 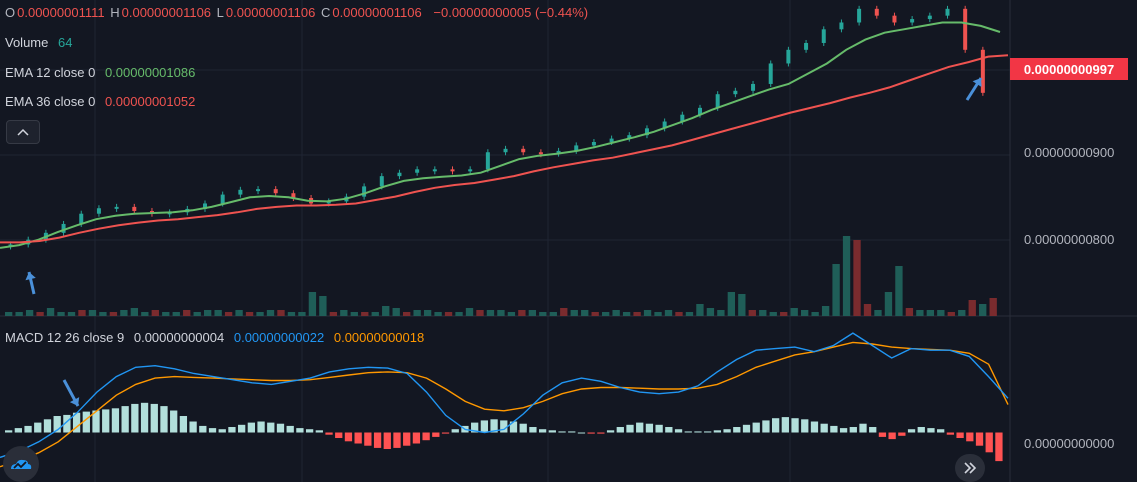 What do you see at coordinates (220, 12) in the screenshot?
I see `ohlc-key-low: L` at bounding box center [220, 12].